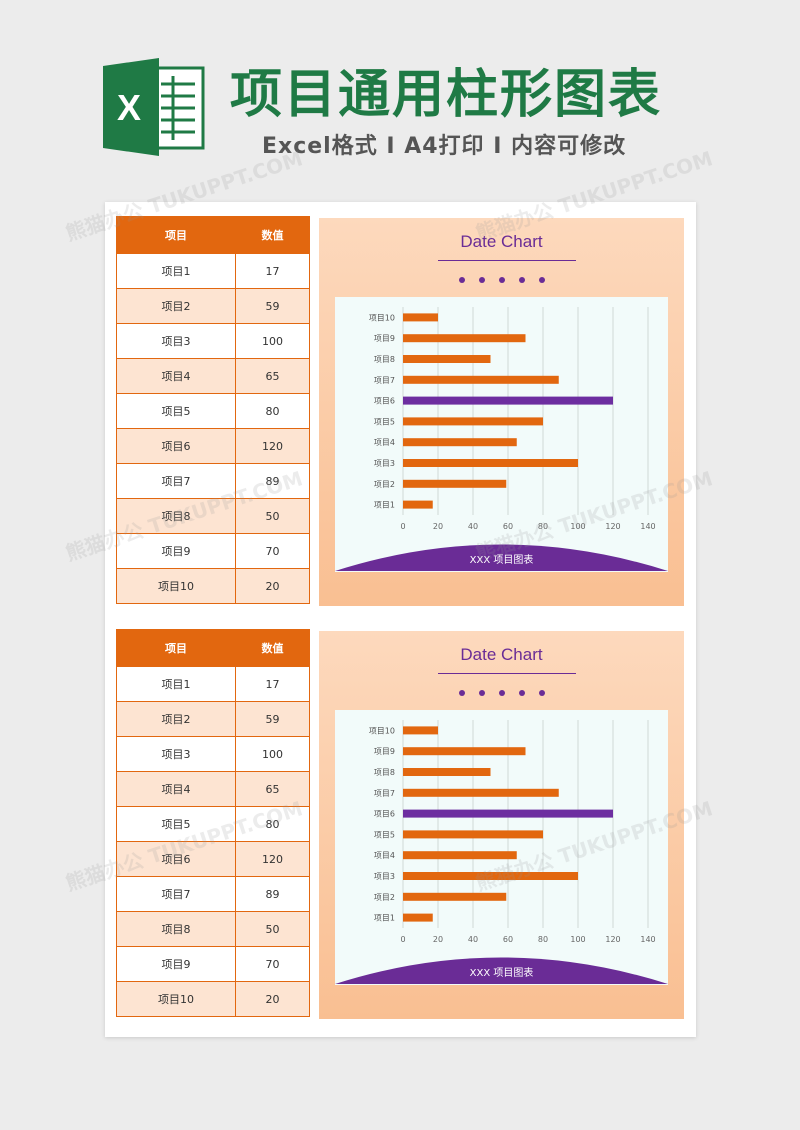  What do you see at coordinates (501, 241) in the screenshot?
I see `chart-title: Date Chart` at bounding box center [501, 241].